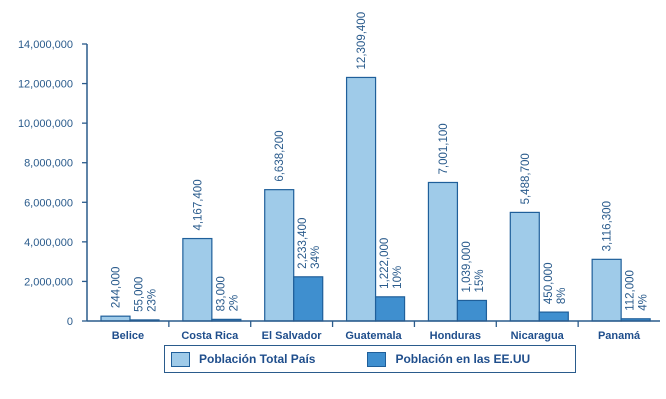 The image size is (666, 399). Describe the element at coordinates (280, 155) in the screenshot. I see `data-label-total: 6,638,200` at that location.